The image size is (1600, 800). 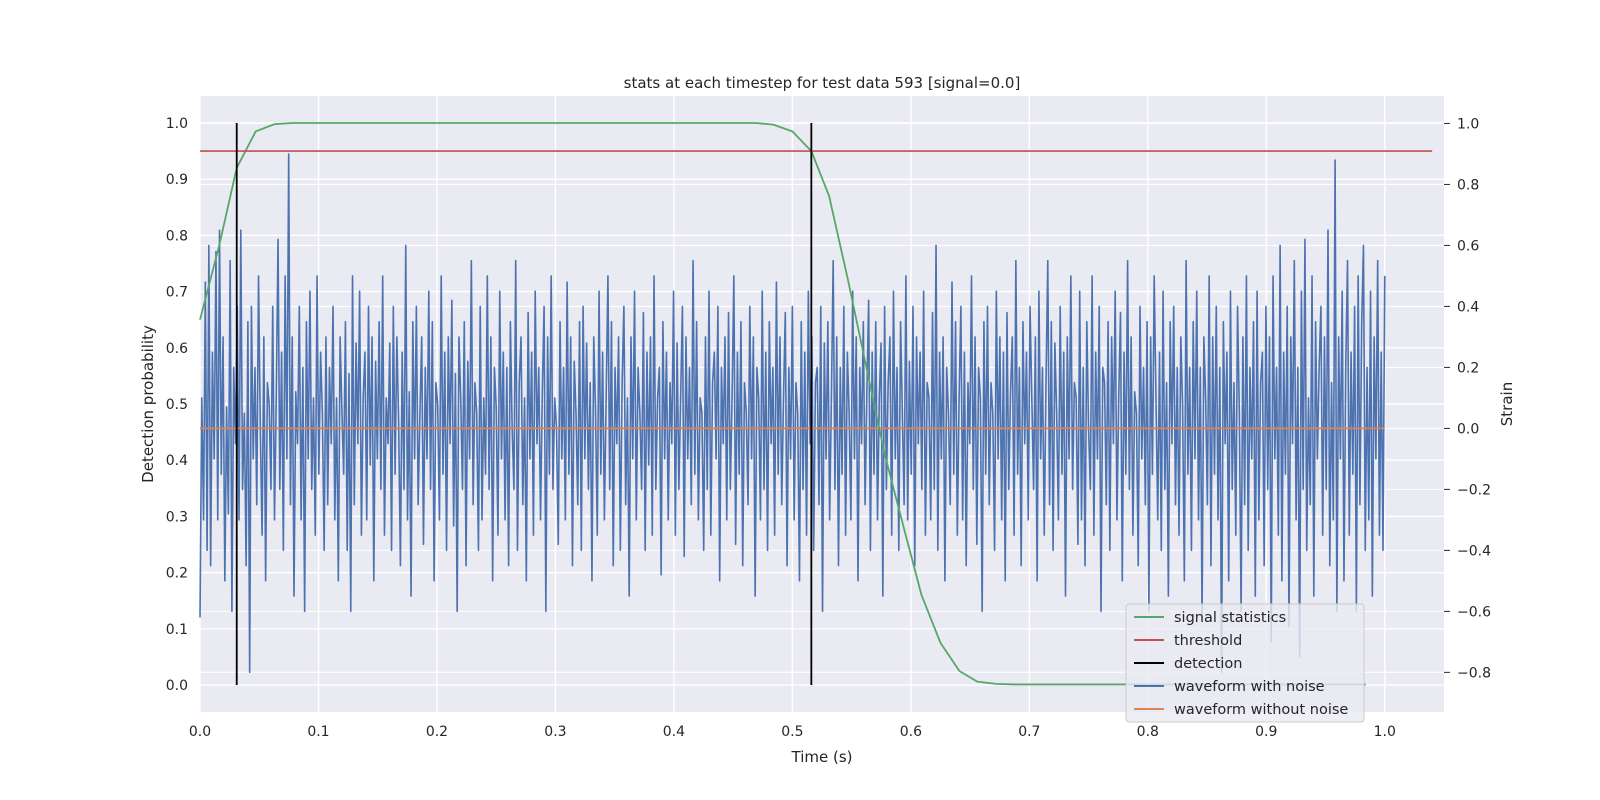 What do you see at coordinates (148, 404) in the screenshot?
I see `y-axis-label: Detection probability` at bounding box center [148, 404].